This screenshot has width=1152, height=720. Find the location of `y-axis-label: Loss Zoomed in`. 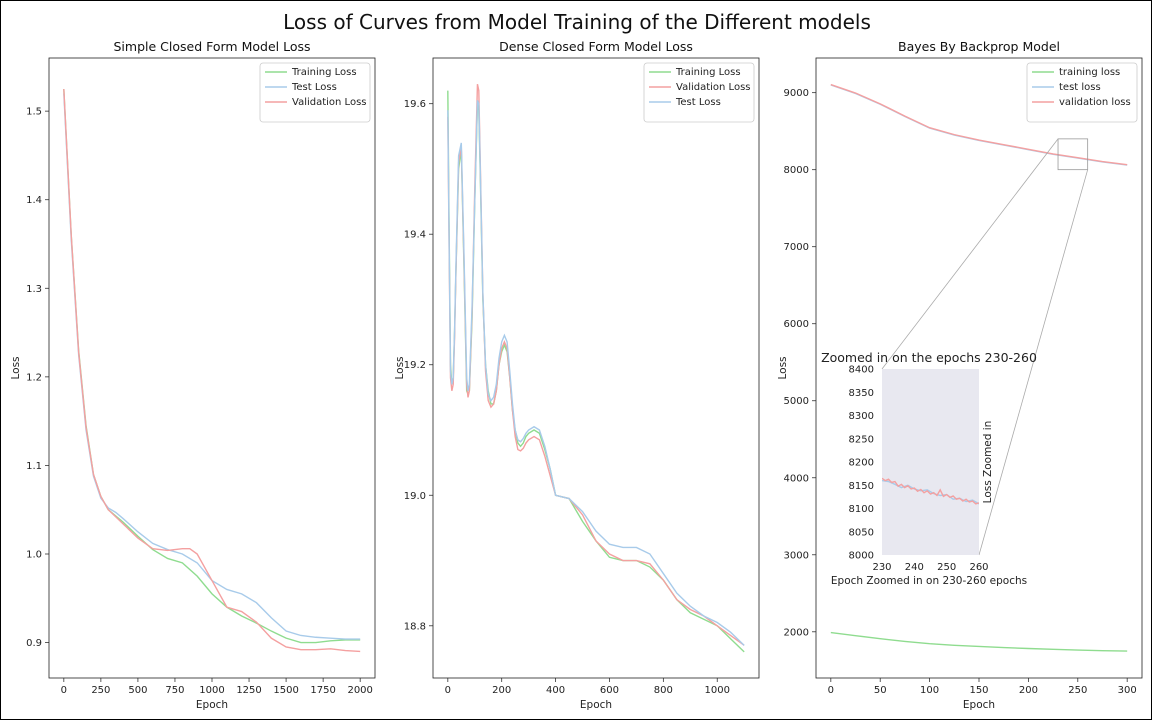

y-axis-label: Loss Zoomed in is located at coordinates (988, 462).